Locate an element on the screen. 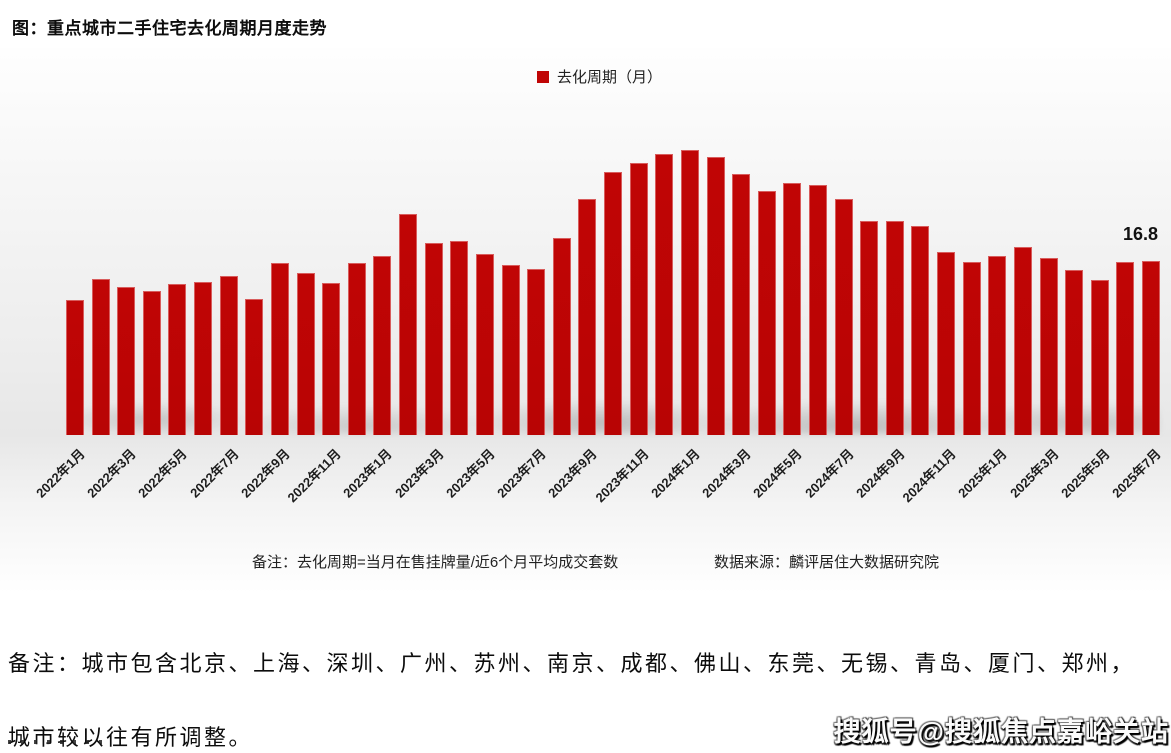  bar-2024年7月 is located at coordinates (844, 317).